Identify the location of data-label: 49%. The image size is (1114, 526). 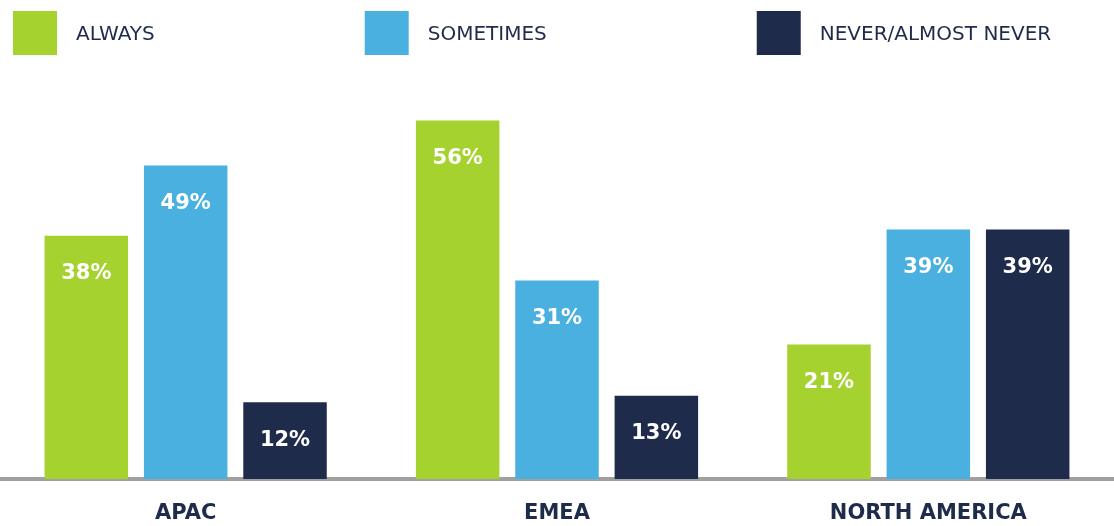
(185, 201).